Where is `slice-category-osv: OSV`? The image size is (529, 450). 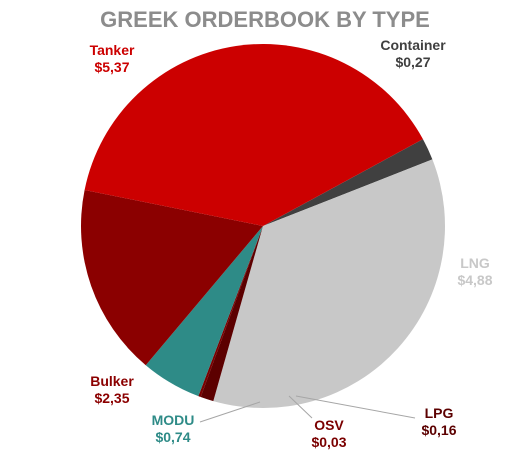
slice-category-osv: OSV is located at coordinates (329, 425).